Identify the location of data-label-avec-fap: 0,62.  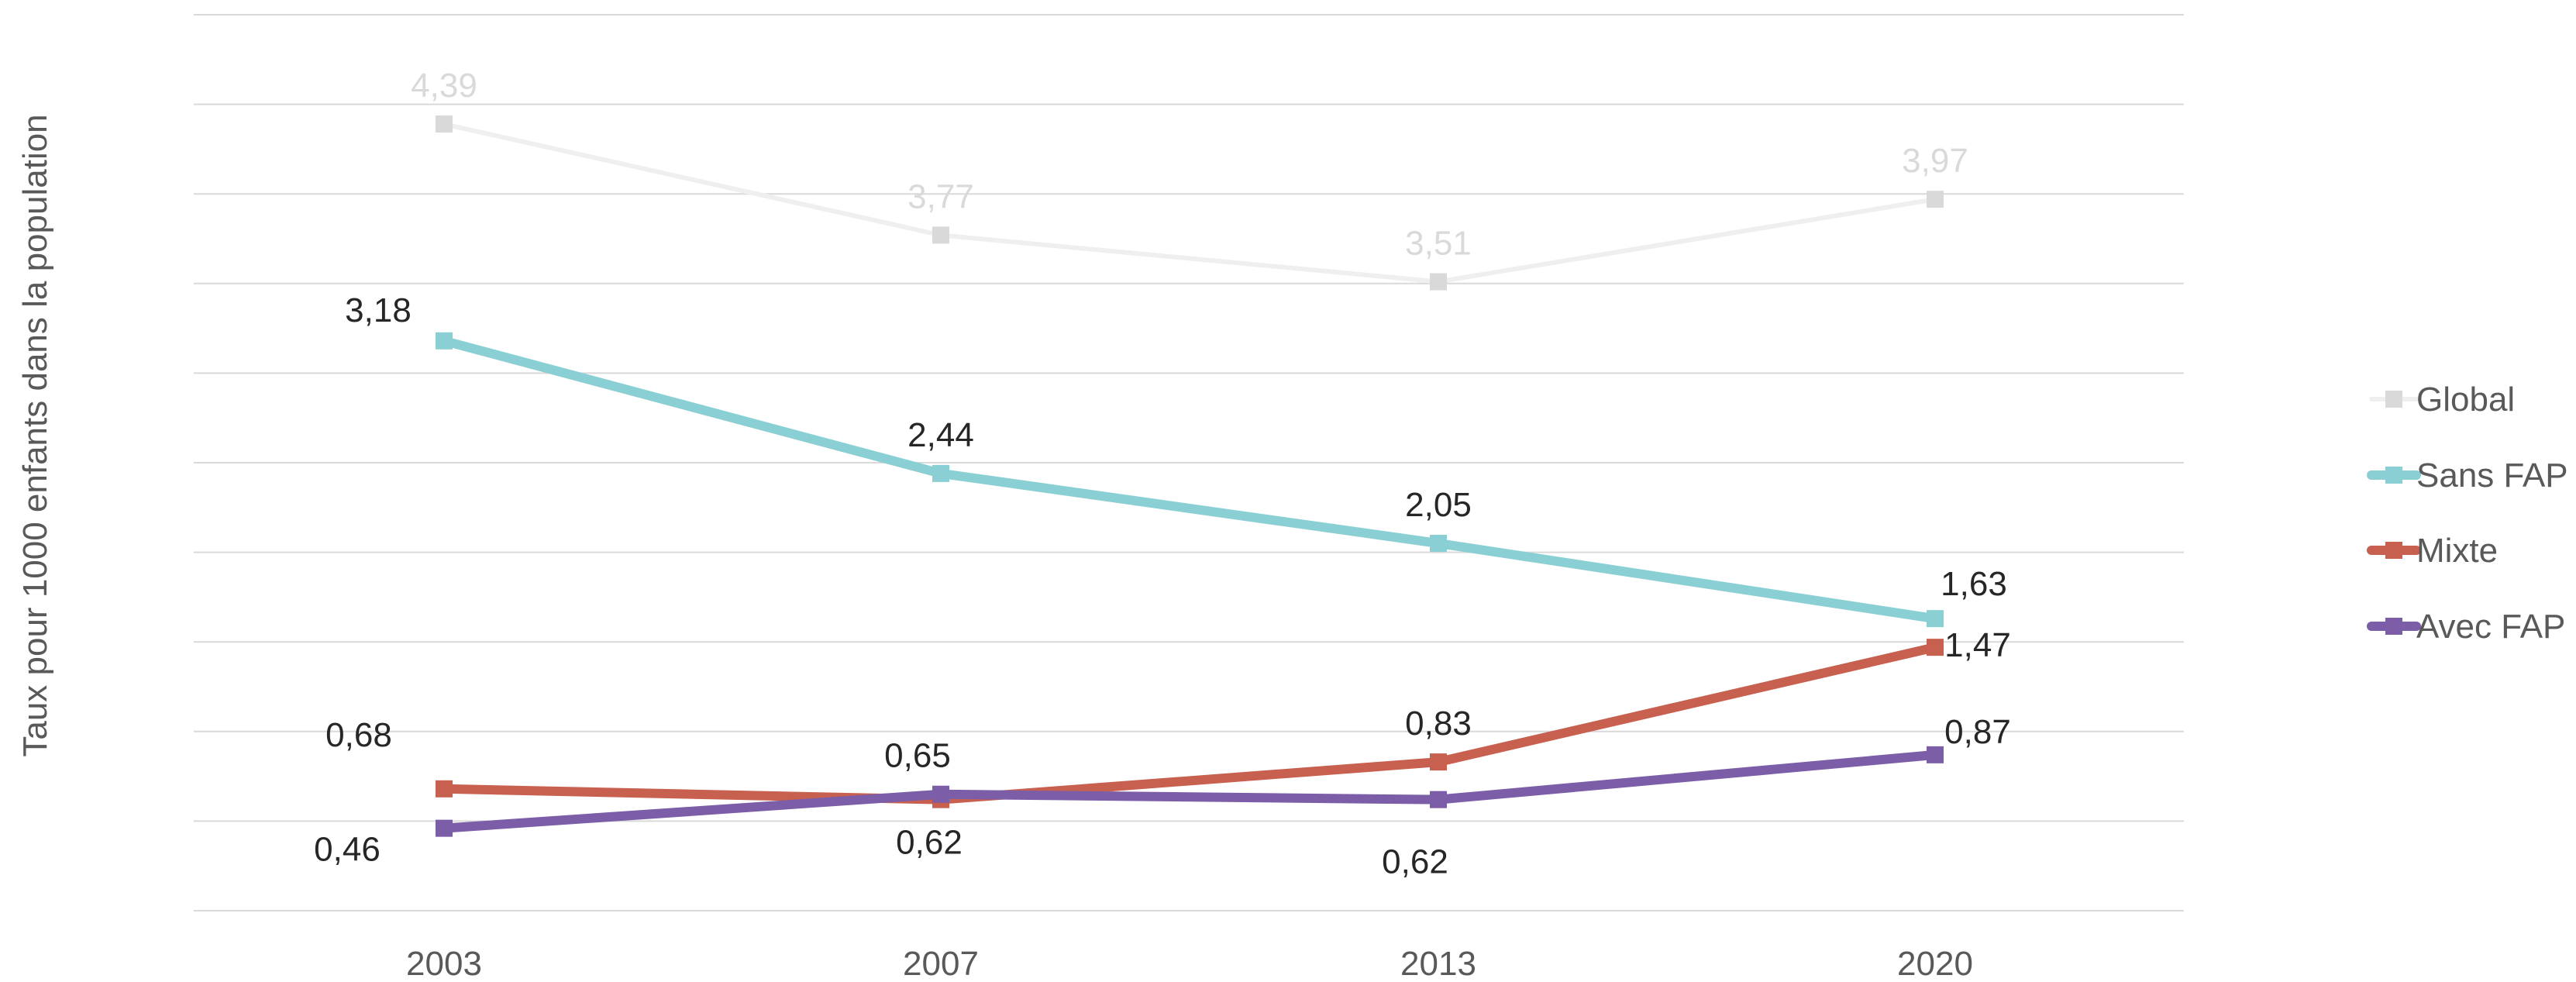
(1415, 862).